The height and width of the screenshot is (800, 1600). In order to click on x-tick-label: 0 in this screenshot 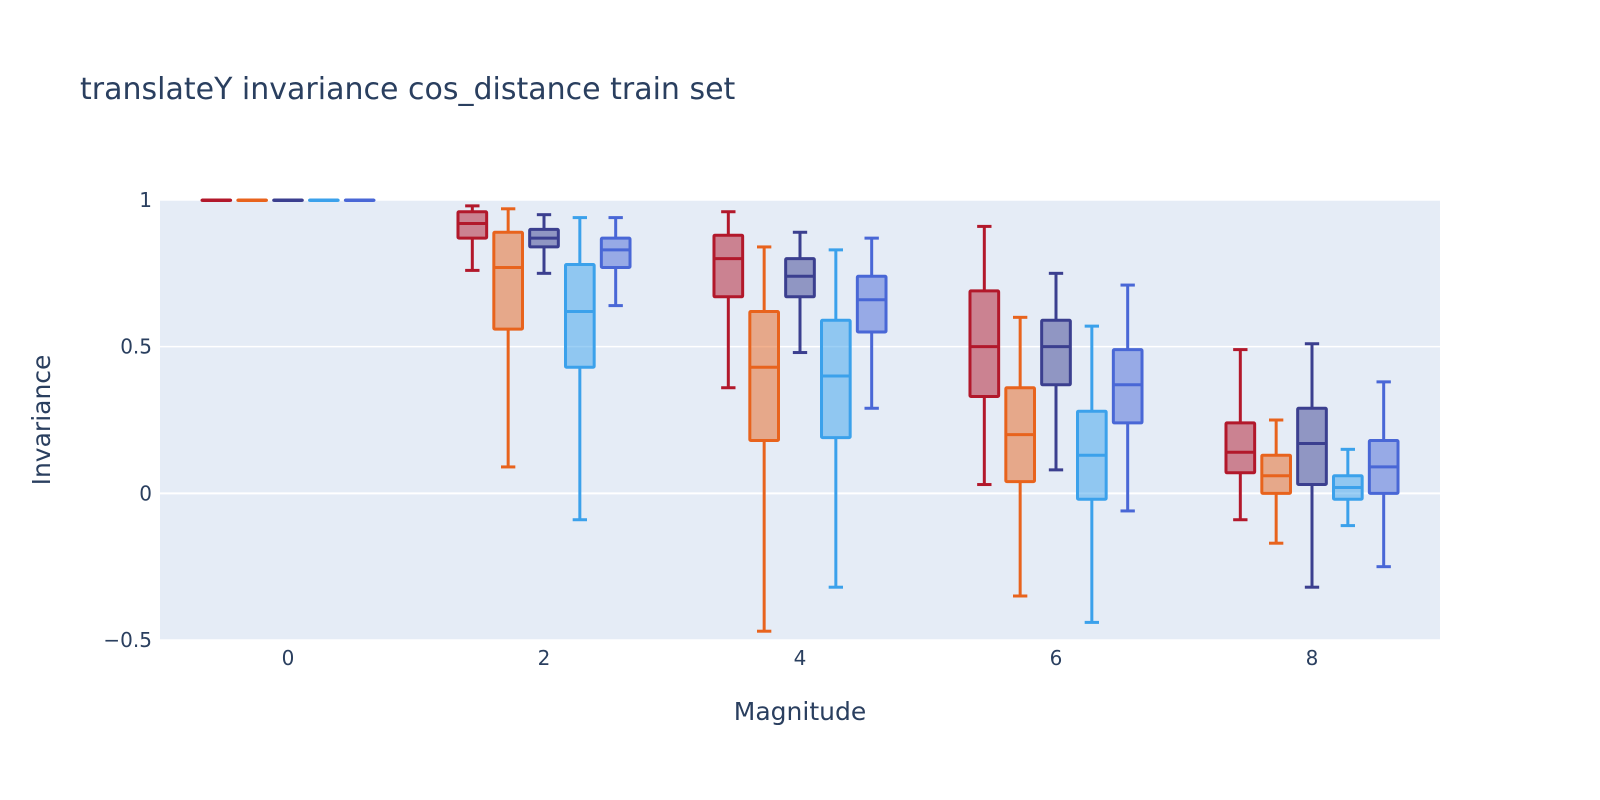, I will do `click(288, 658)`.